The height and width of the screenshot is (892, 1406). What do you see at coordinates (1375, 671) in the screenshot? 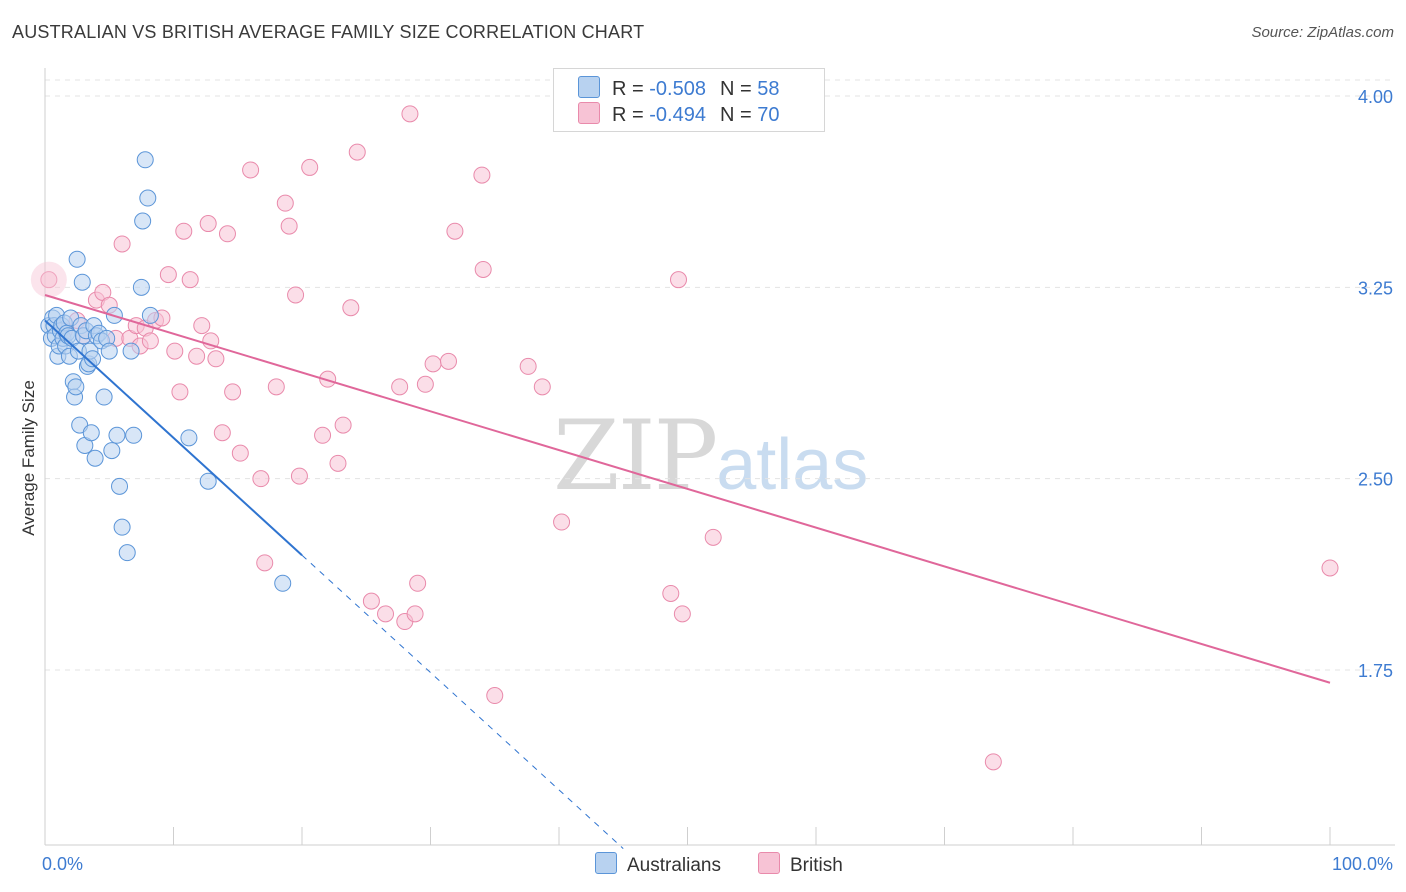
I see `y-tick-label: 1.75` at bounding box center [1375, 671].